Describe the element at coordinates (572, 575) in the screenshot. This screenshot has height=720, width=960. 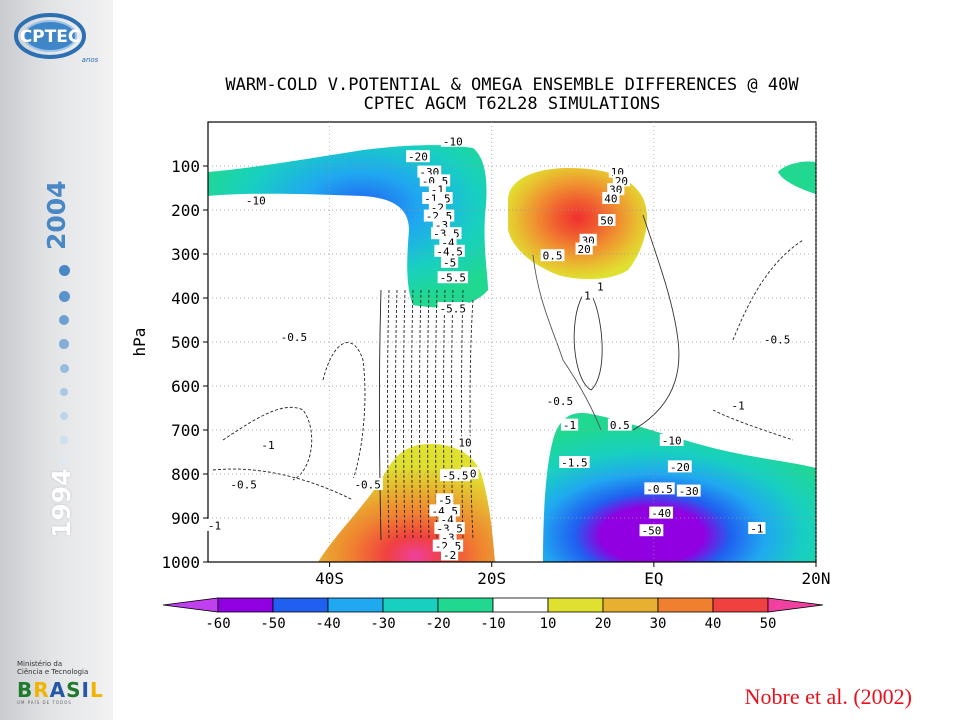
I see `x-axis: 40S 20S EQ 20N` at that location.